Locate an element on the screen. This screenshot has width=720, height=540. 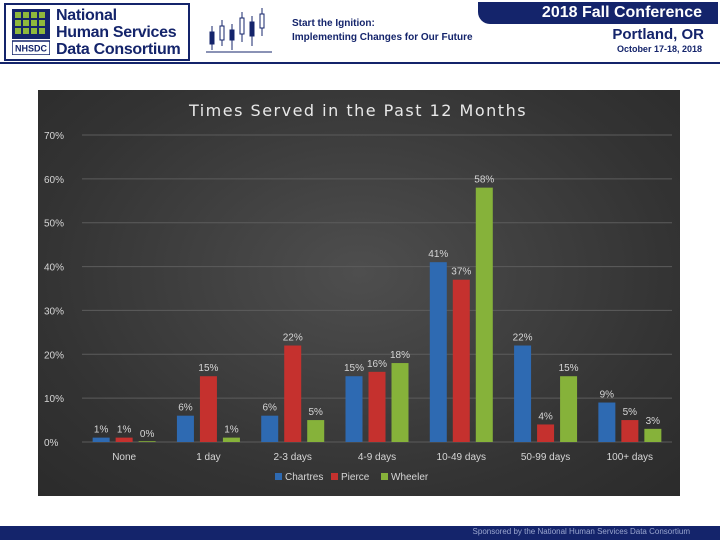
x-tick-label: 4-9 days is located at coordinates (377, 457).